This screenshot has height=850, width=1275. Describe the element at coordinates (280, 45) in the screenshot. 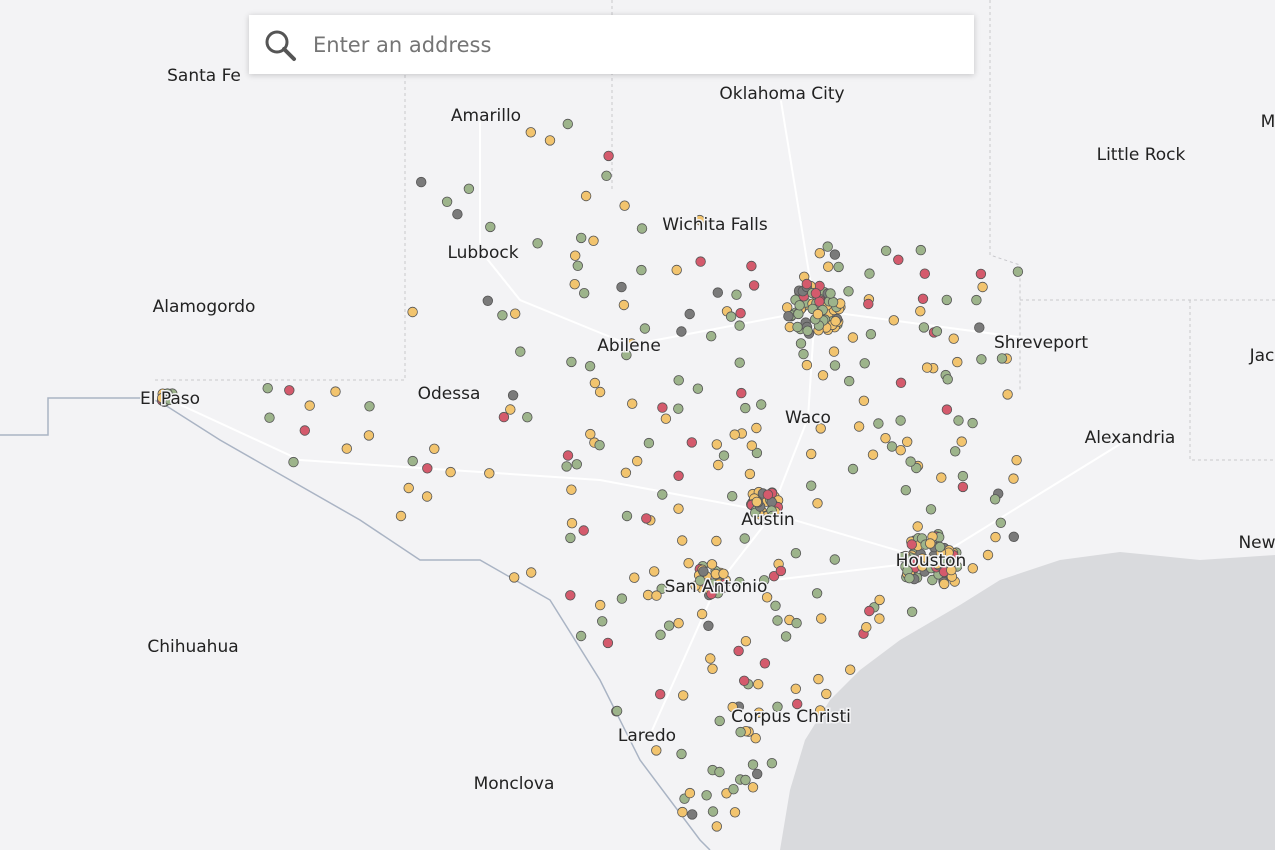

I see `search-icon` at that location.